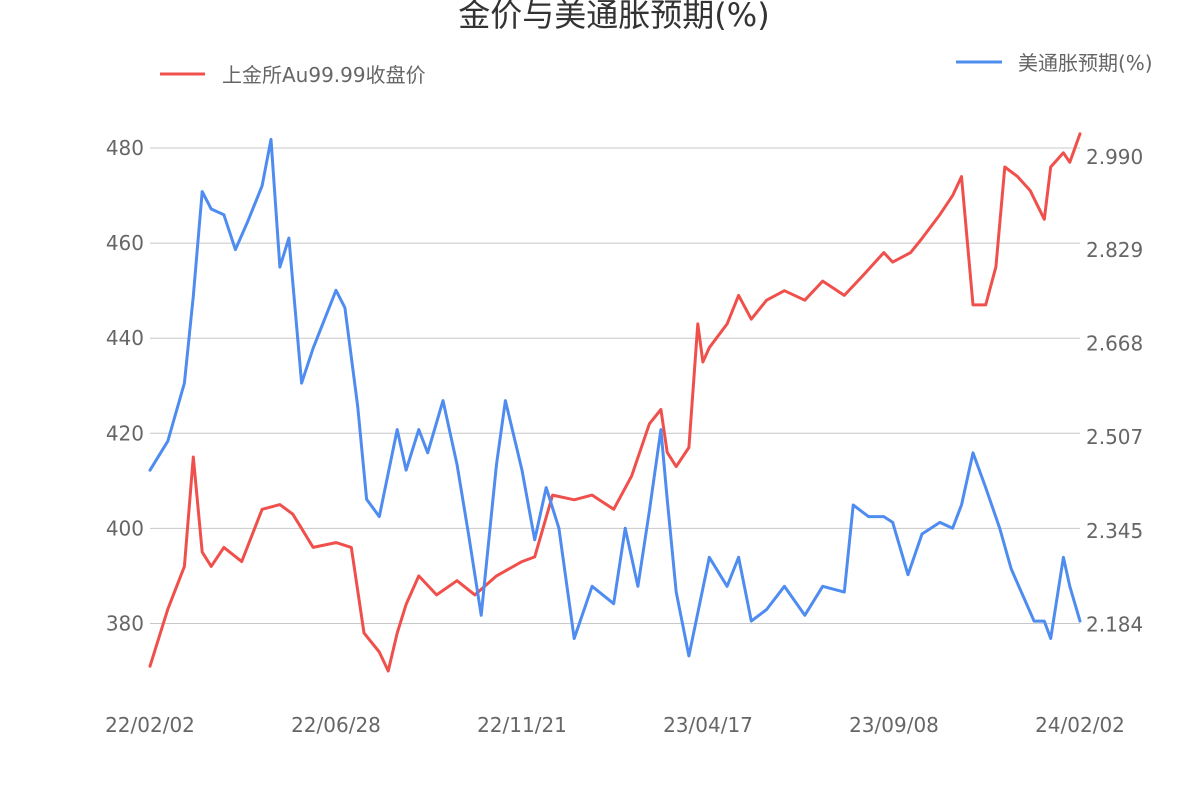  I want to click on legend-right-series-label: 美通胀预期(%), so click(1085, 63).